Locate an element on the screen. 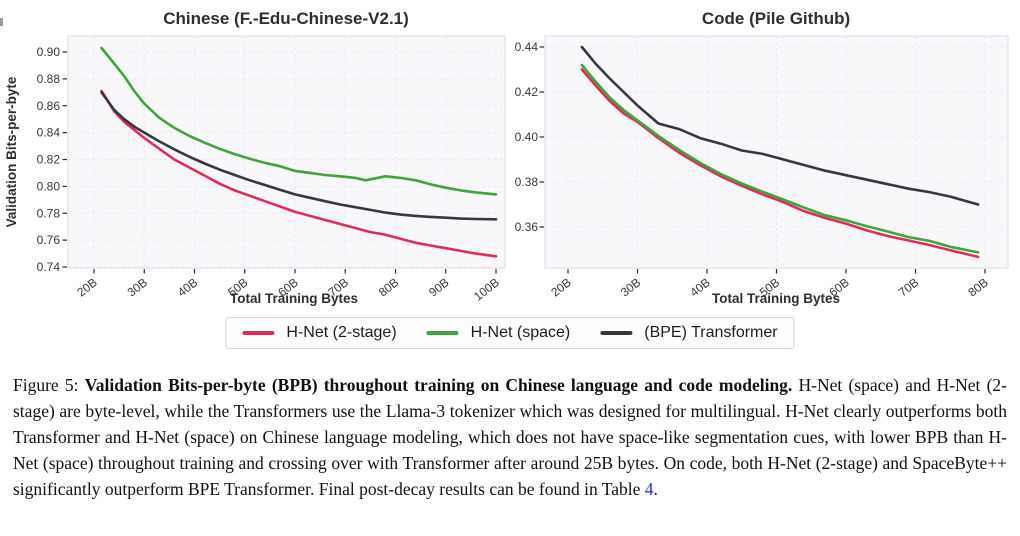 The height and width of the screenshot is (536, 1020). caption-period: . is located at coordinates (655, 489).